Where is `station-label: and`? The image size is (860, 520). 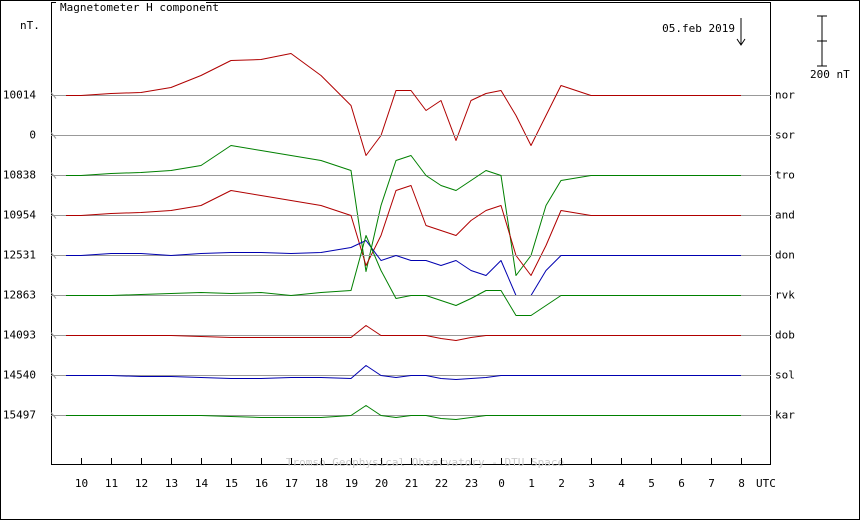
station-label: and is located at coordinates (785, 215).